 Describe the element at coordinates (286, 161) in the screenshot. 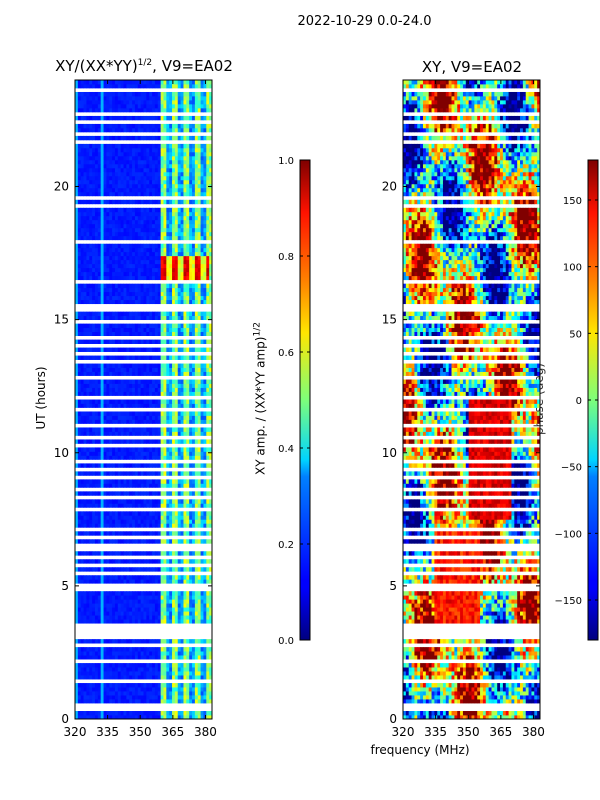

I see `colorbar-tick-label: 1.0` at that location.